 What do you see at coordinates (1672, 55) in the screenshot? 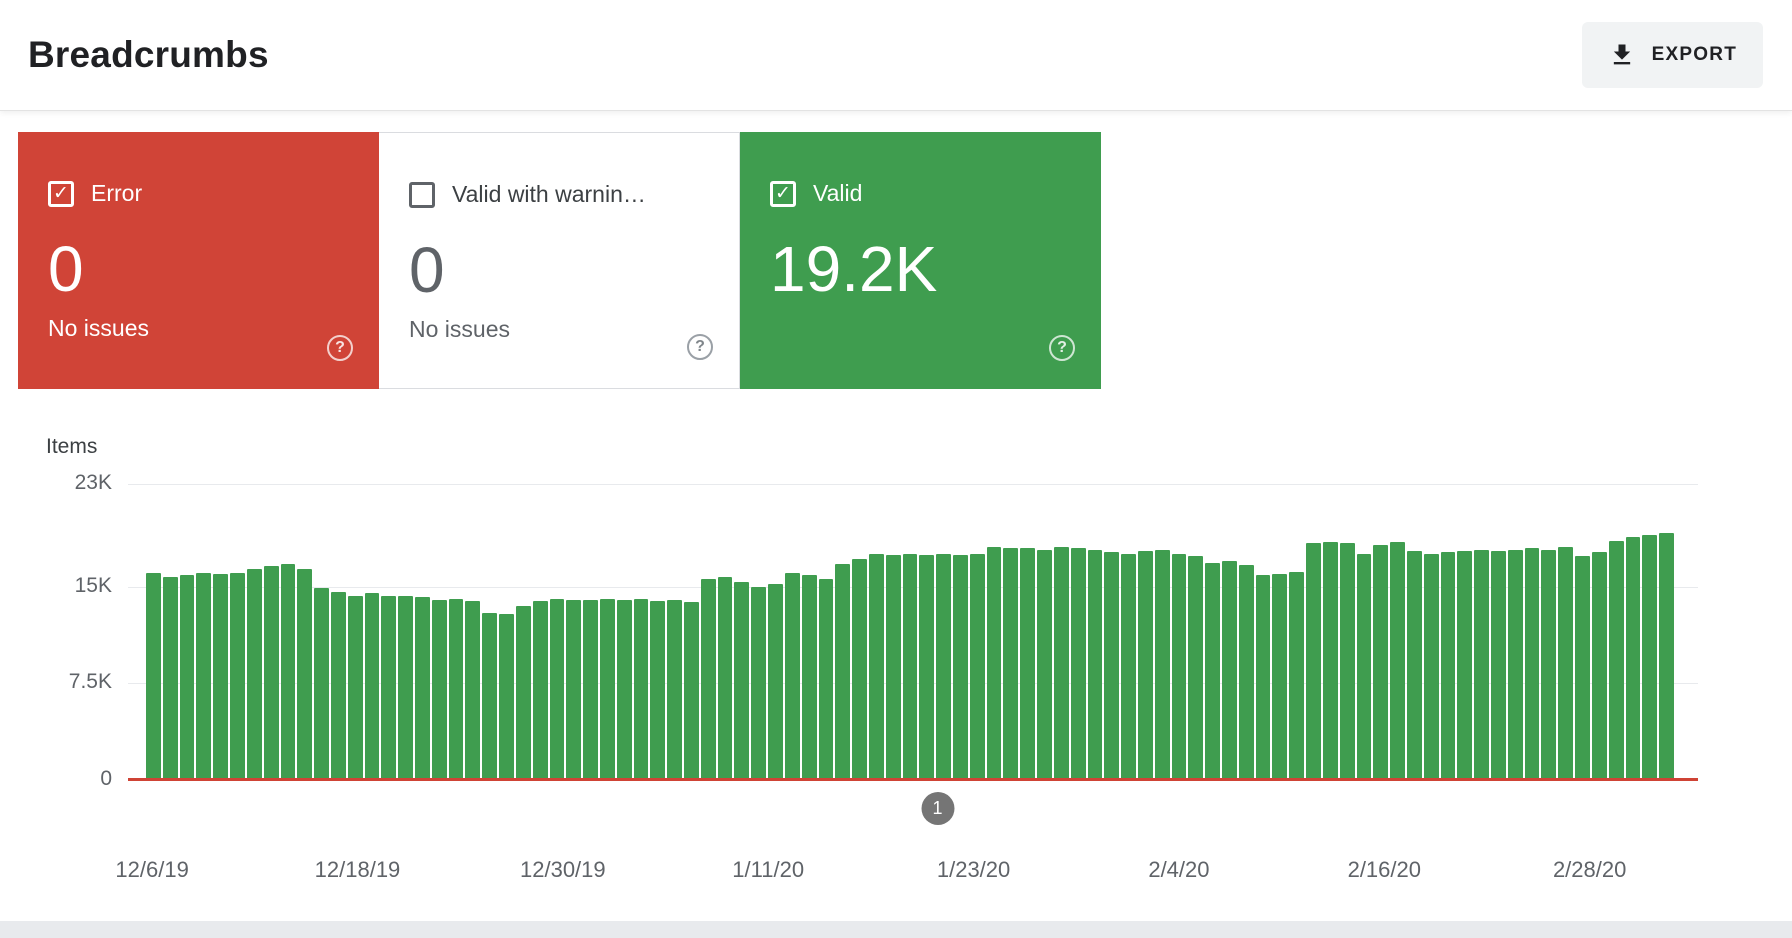
I see `export-button: EXPORT` at bounding box center [1672, 55].